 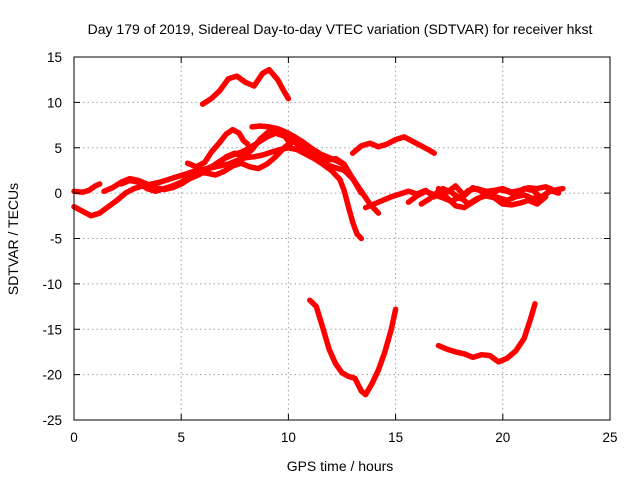 I want to click on series-arc8, so click(x=245, y=86).